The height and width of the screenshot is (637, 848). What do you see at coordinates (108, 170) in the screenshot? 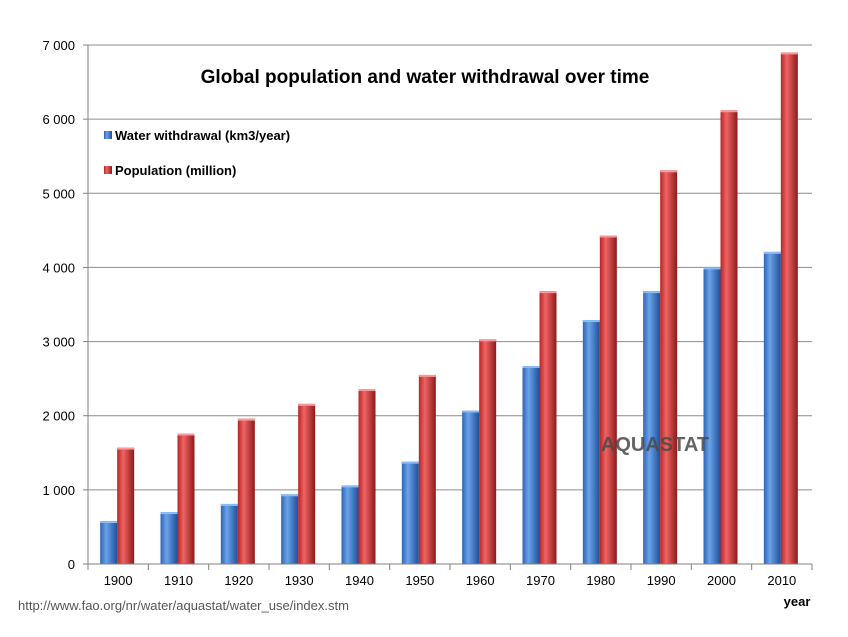
I see `legend-swatch-population` at bounding box center [108, 170].